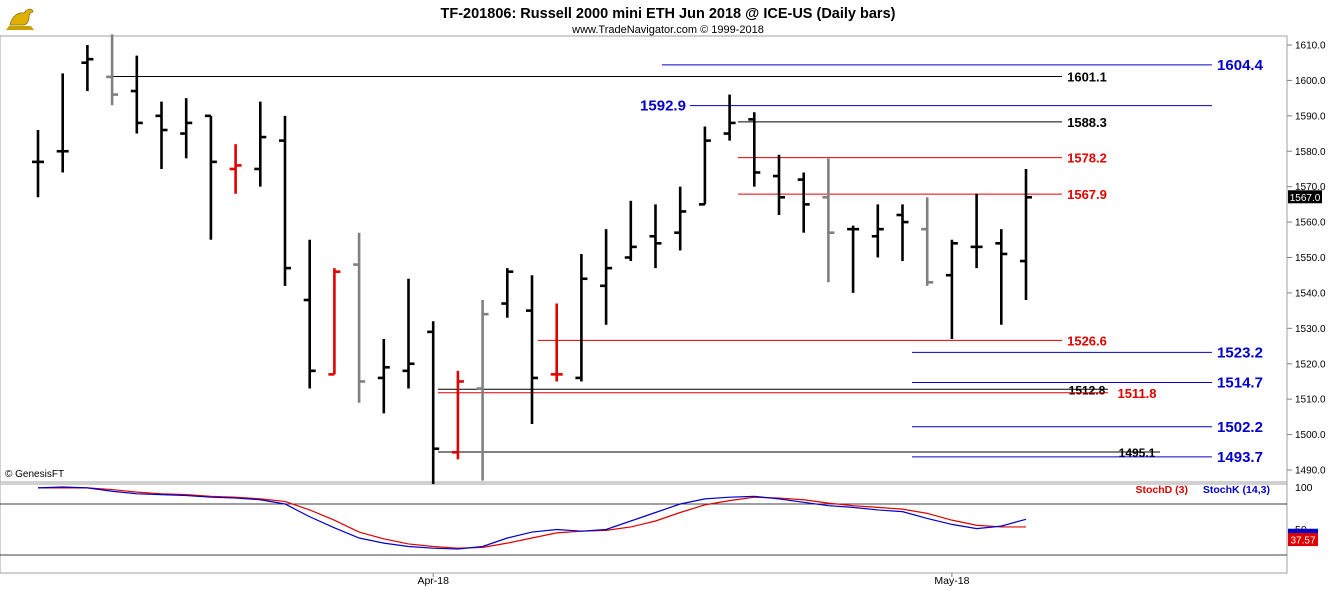  I want to click on price-tick-label: 1570.0, so click(1310, 187).